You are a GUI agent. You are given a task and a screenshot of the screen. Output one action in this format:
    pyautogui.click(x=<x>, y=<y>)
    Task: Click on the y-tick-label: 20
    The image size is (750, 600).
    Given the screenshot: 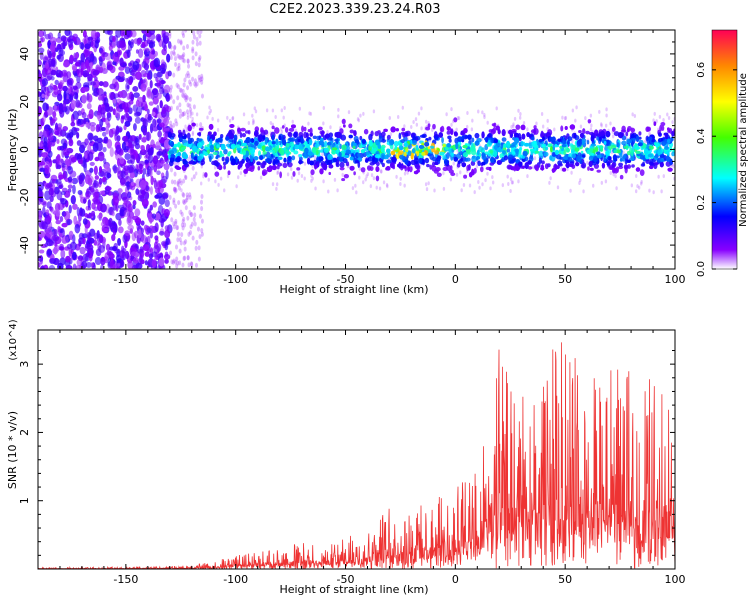 What is the action you would take?
    pyautogui.click(x=24, y=102)
    